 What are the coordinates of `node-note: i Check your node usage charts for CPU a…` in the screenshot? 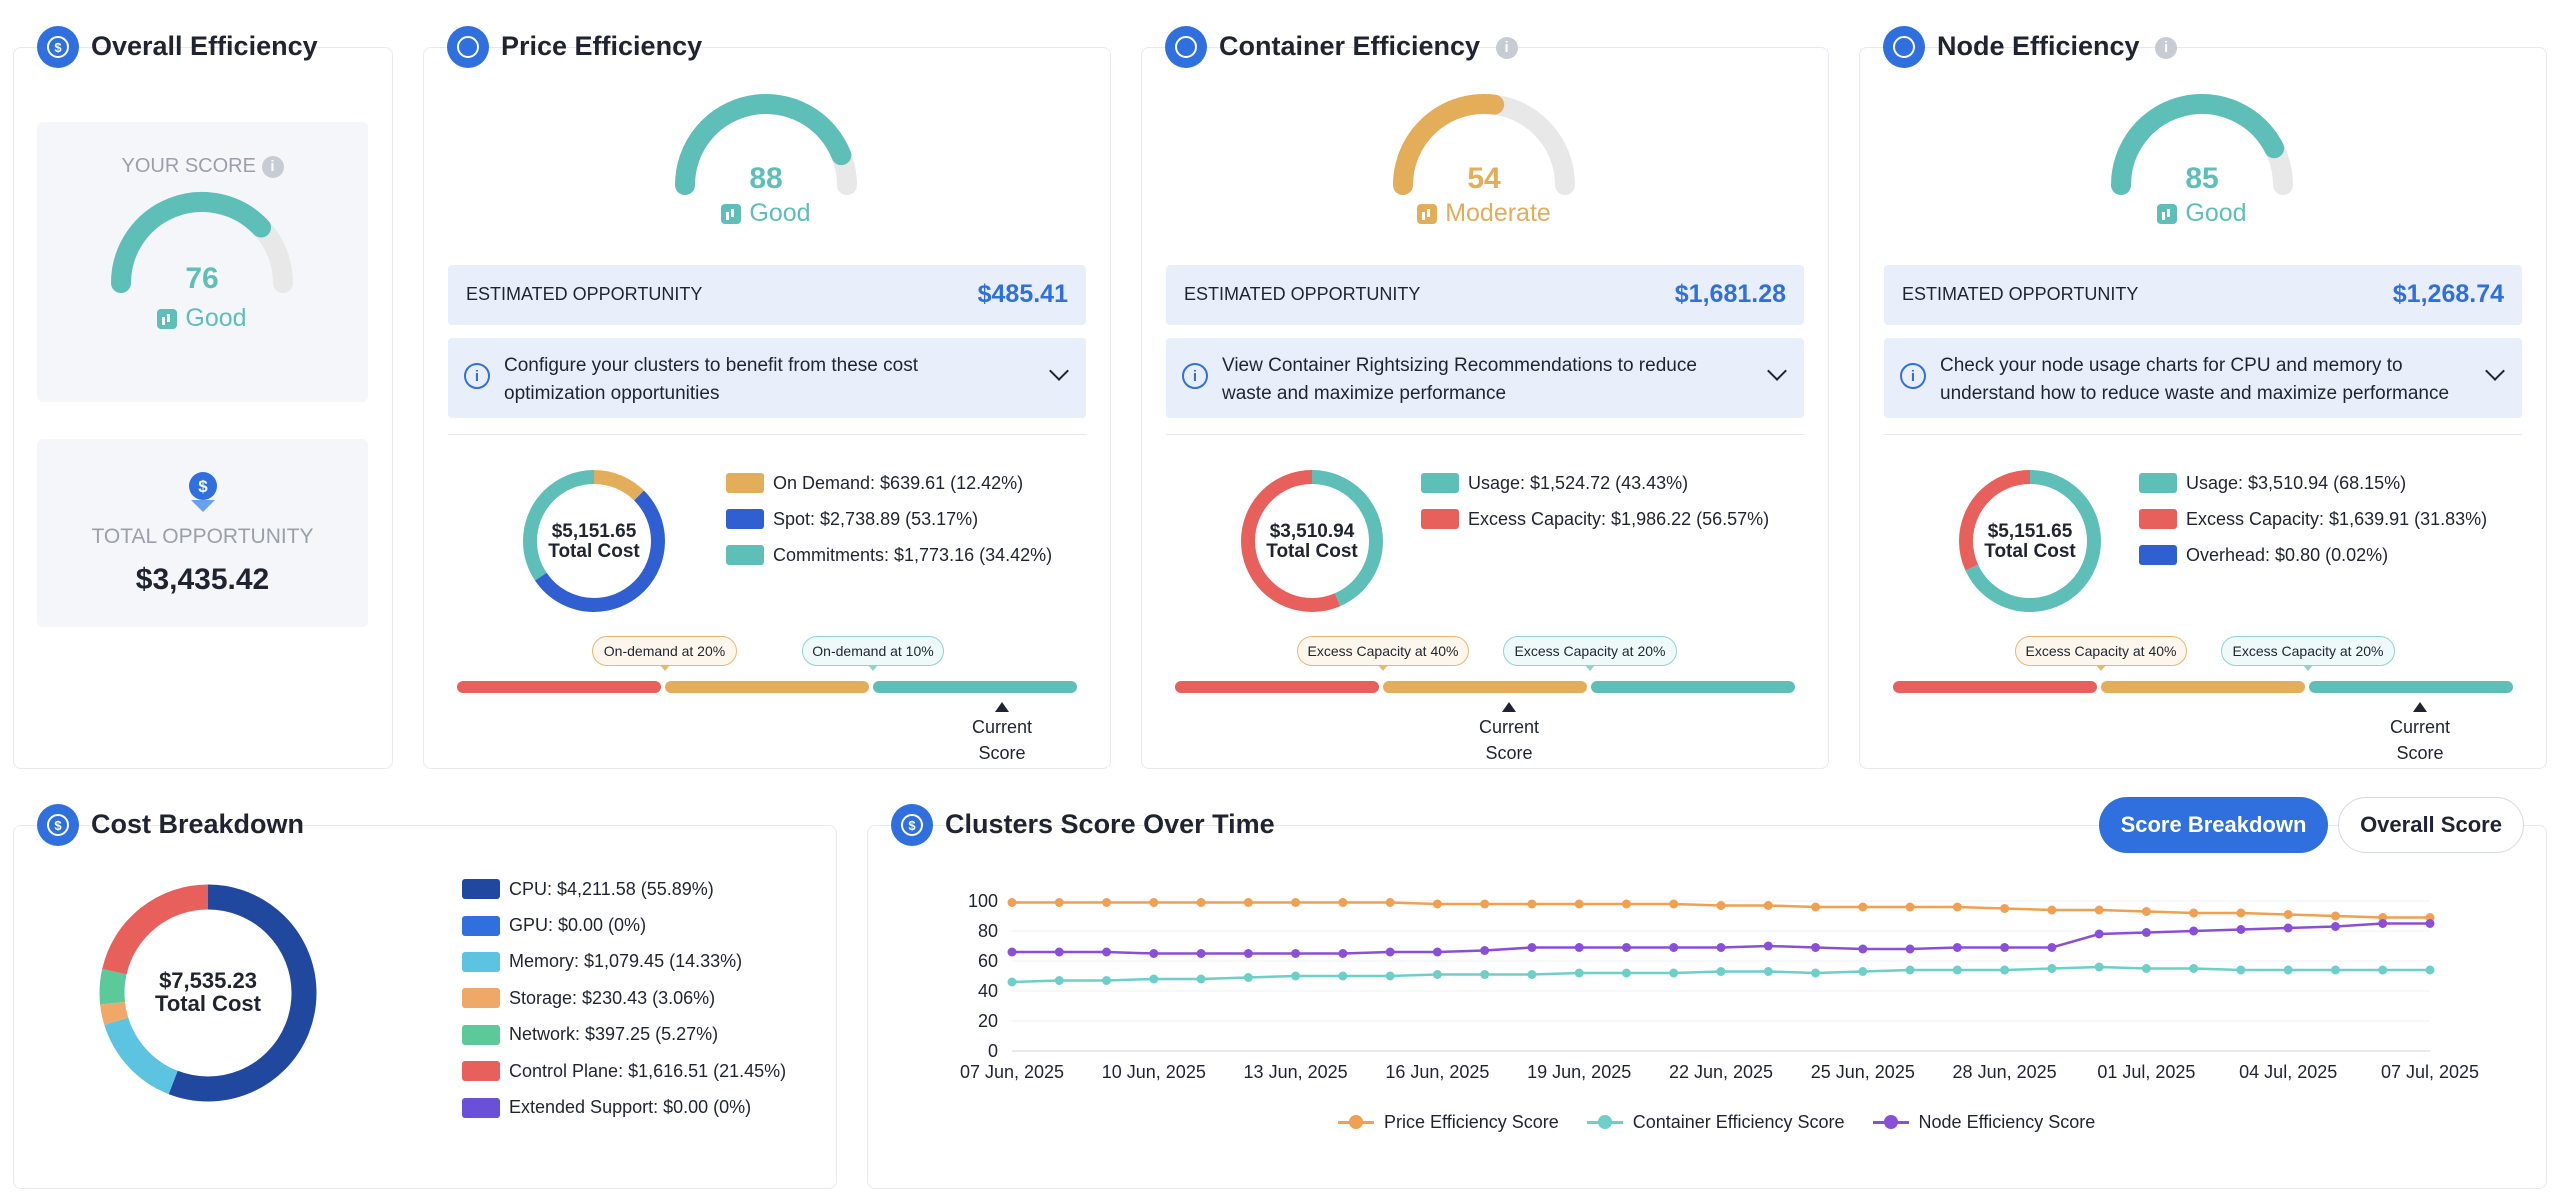 It's located at (2203, 378).